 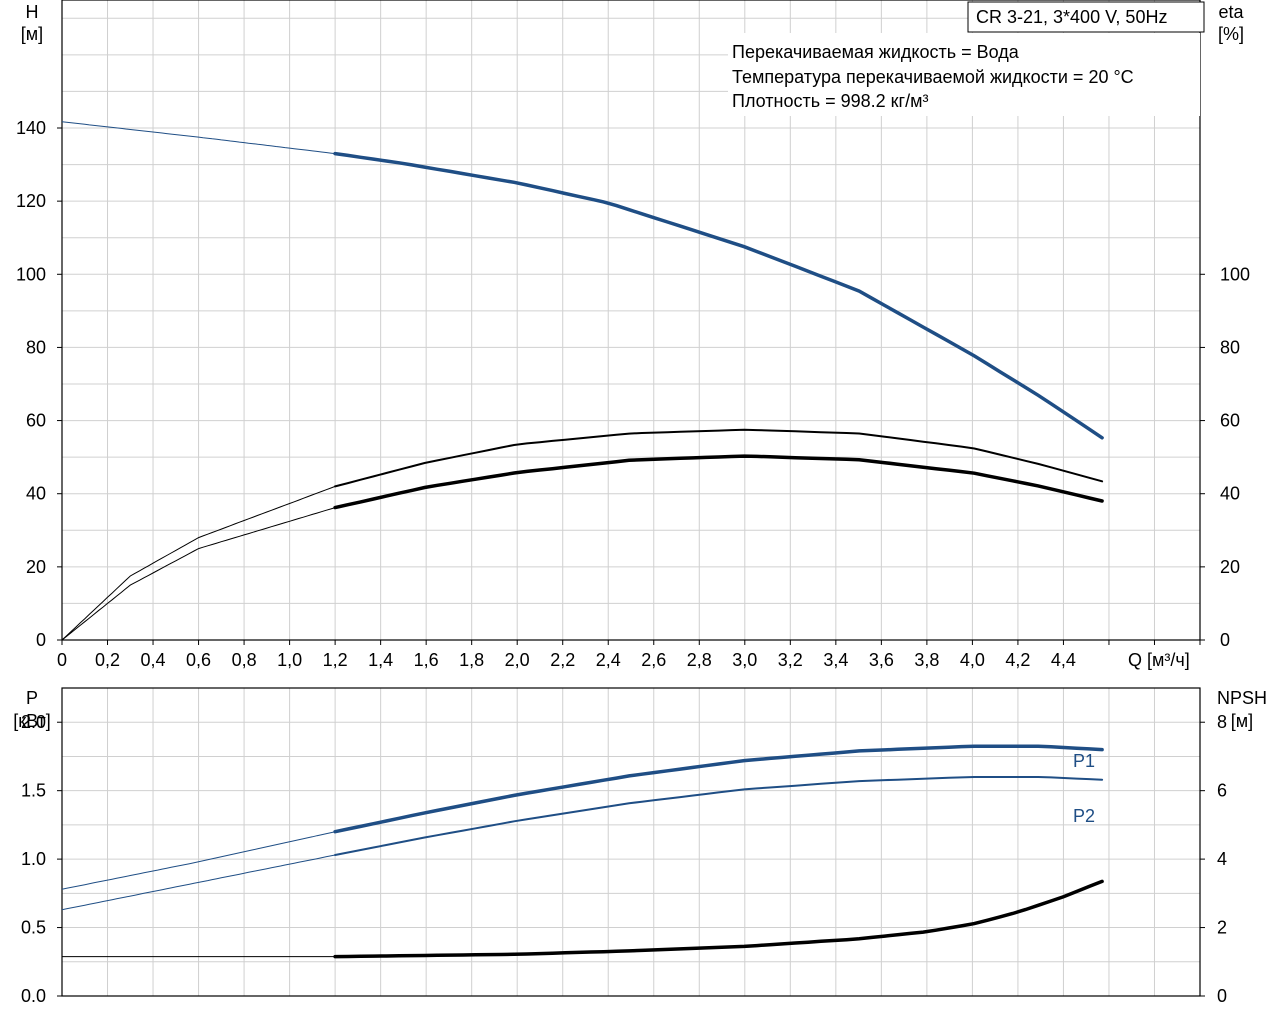 What do you see at coordinates (33, 928) in the screenshot?
I see `bottom-left-tick-label: 0.5` at bounding box center [33, 928].